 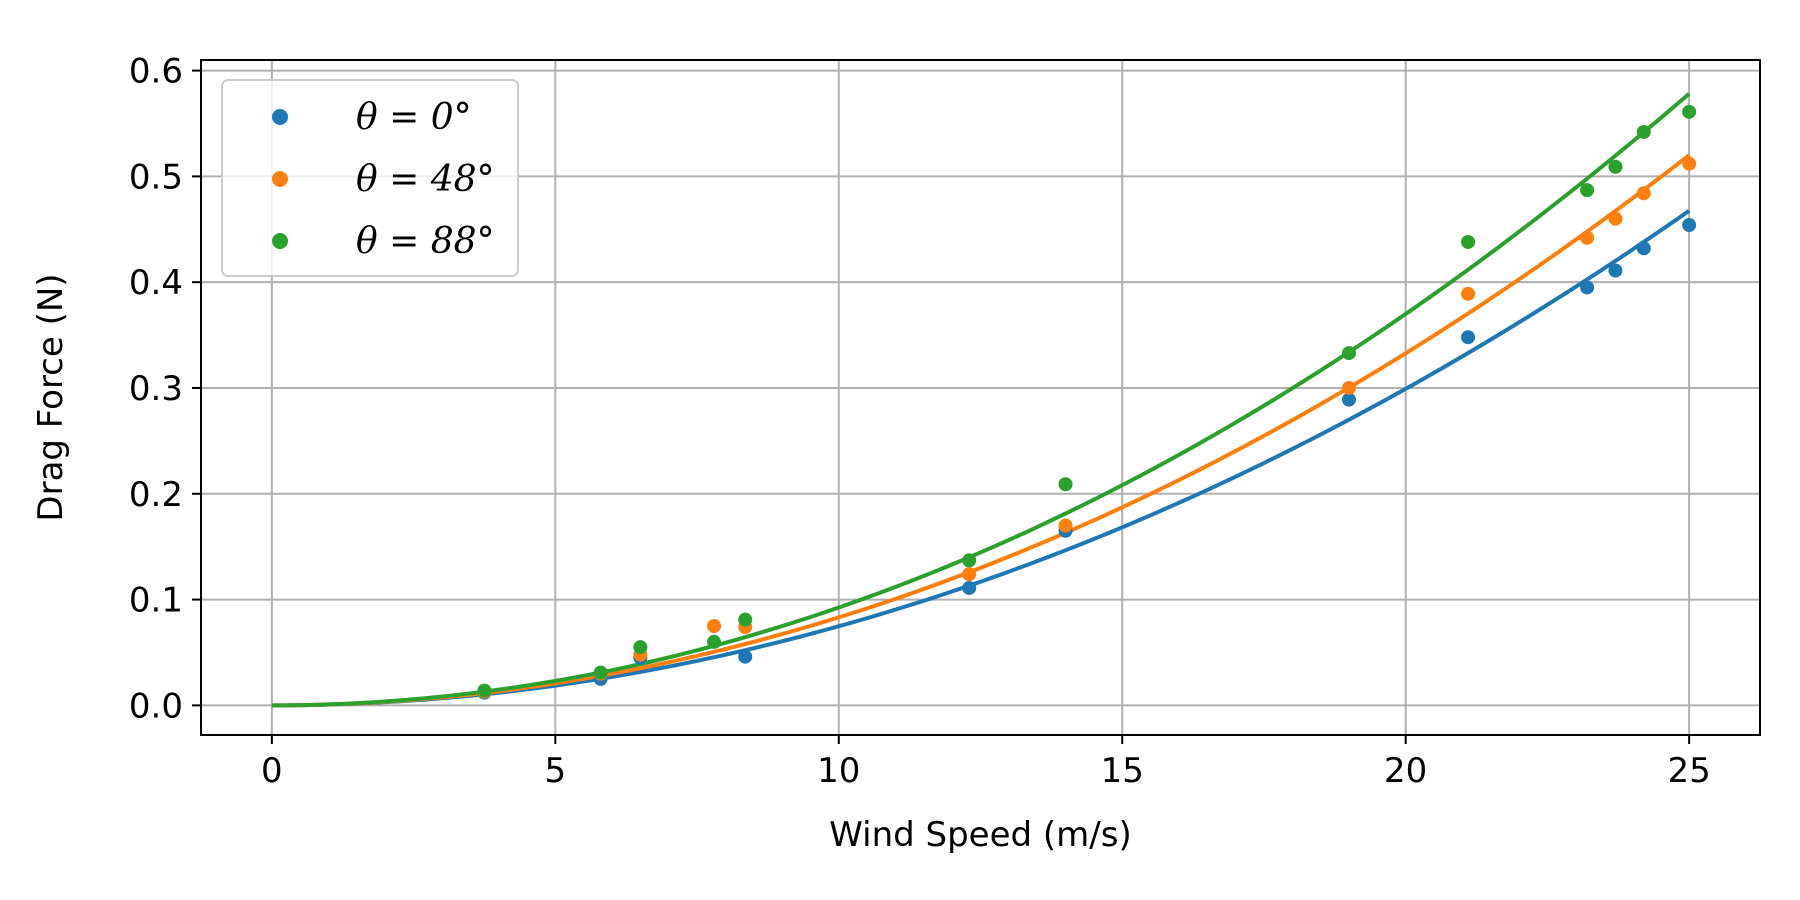 What do you see at coordinates (838, 771) in the screenshot?
I see `x-tick-label: 10` at bounding box center [838, 771].